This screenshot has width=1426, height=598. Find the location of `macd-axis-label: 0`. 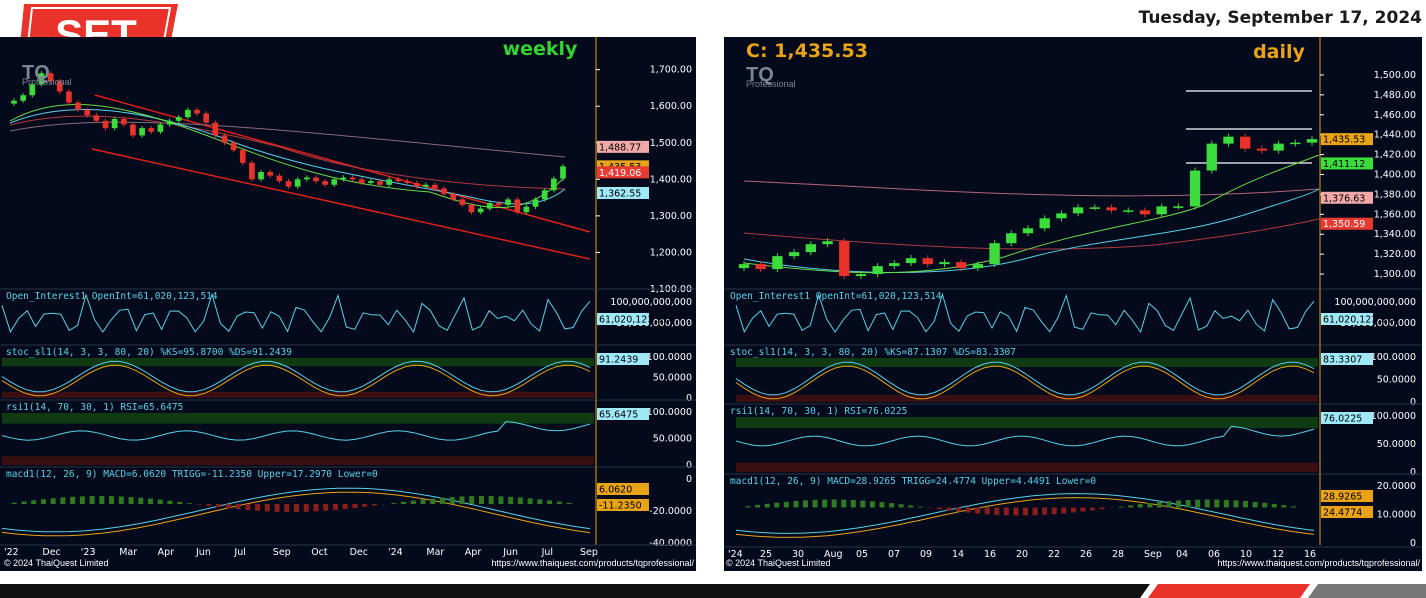

macd-axis-label: 0 is located at coordinates (1413, 543).